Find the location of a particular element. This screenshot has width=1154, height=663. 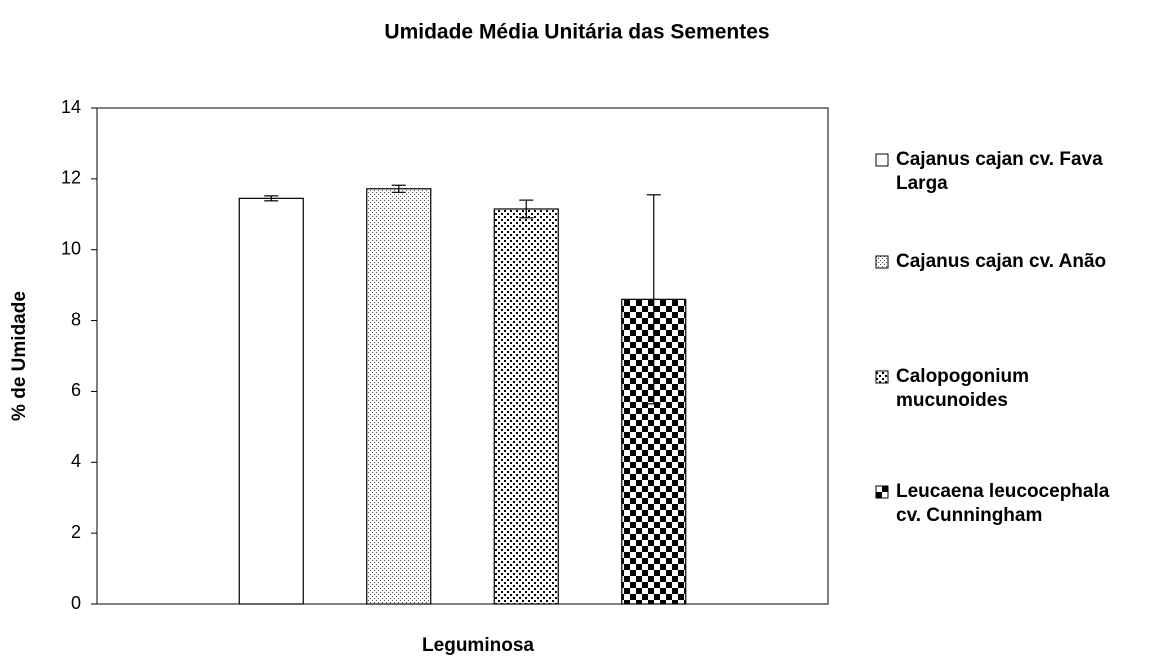

y-tick-label: 12 is located at coordinates (71, 178).